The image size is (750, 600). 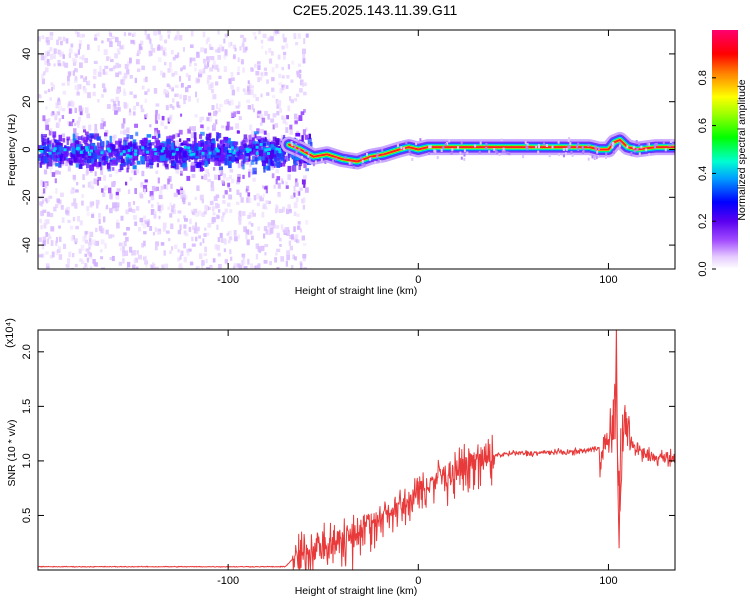 I want to click on ridge-core, so click(x=481, y=150).